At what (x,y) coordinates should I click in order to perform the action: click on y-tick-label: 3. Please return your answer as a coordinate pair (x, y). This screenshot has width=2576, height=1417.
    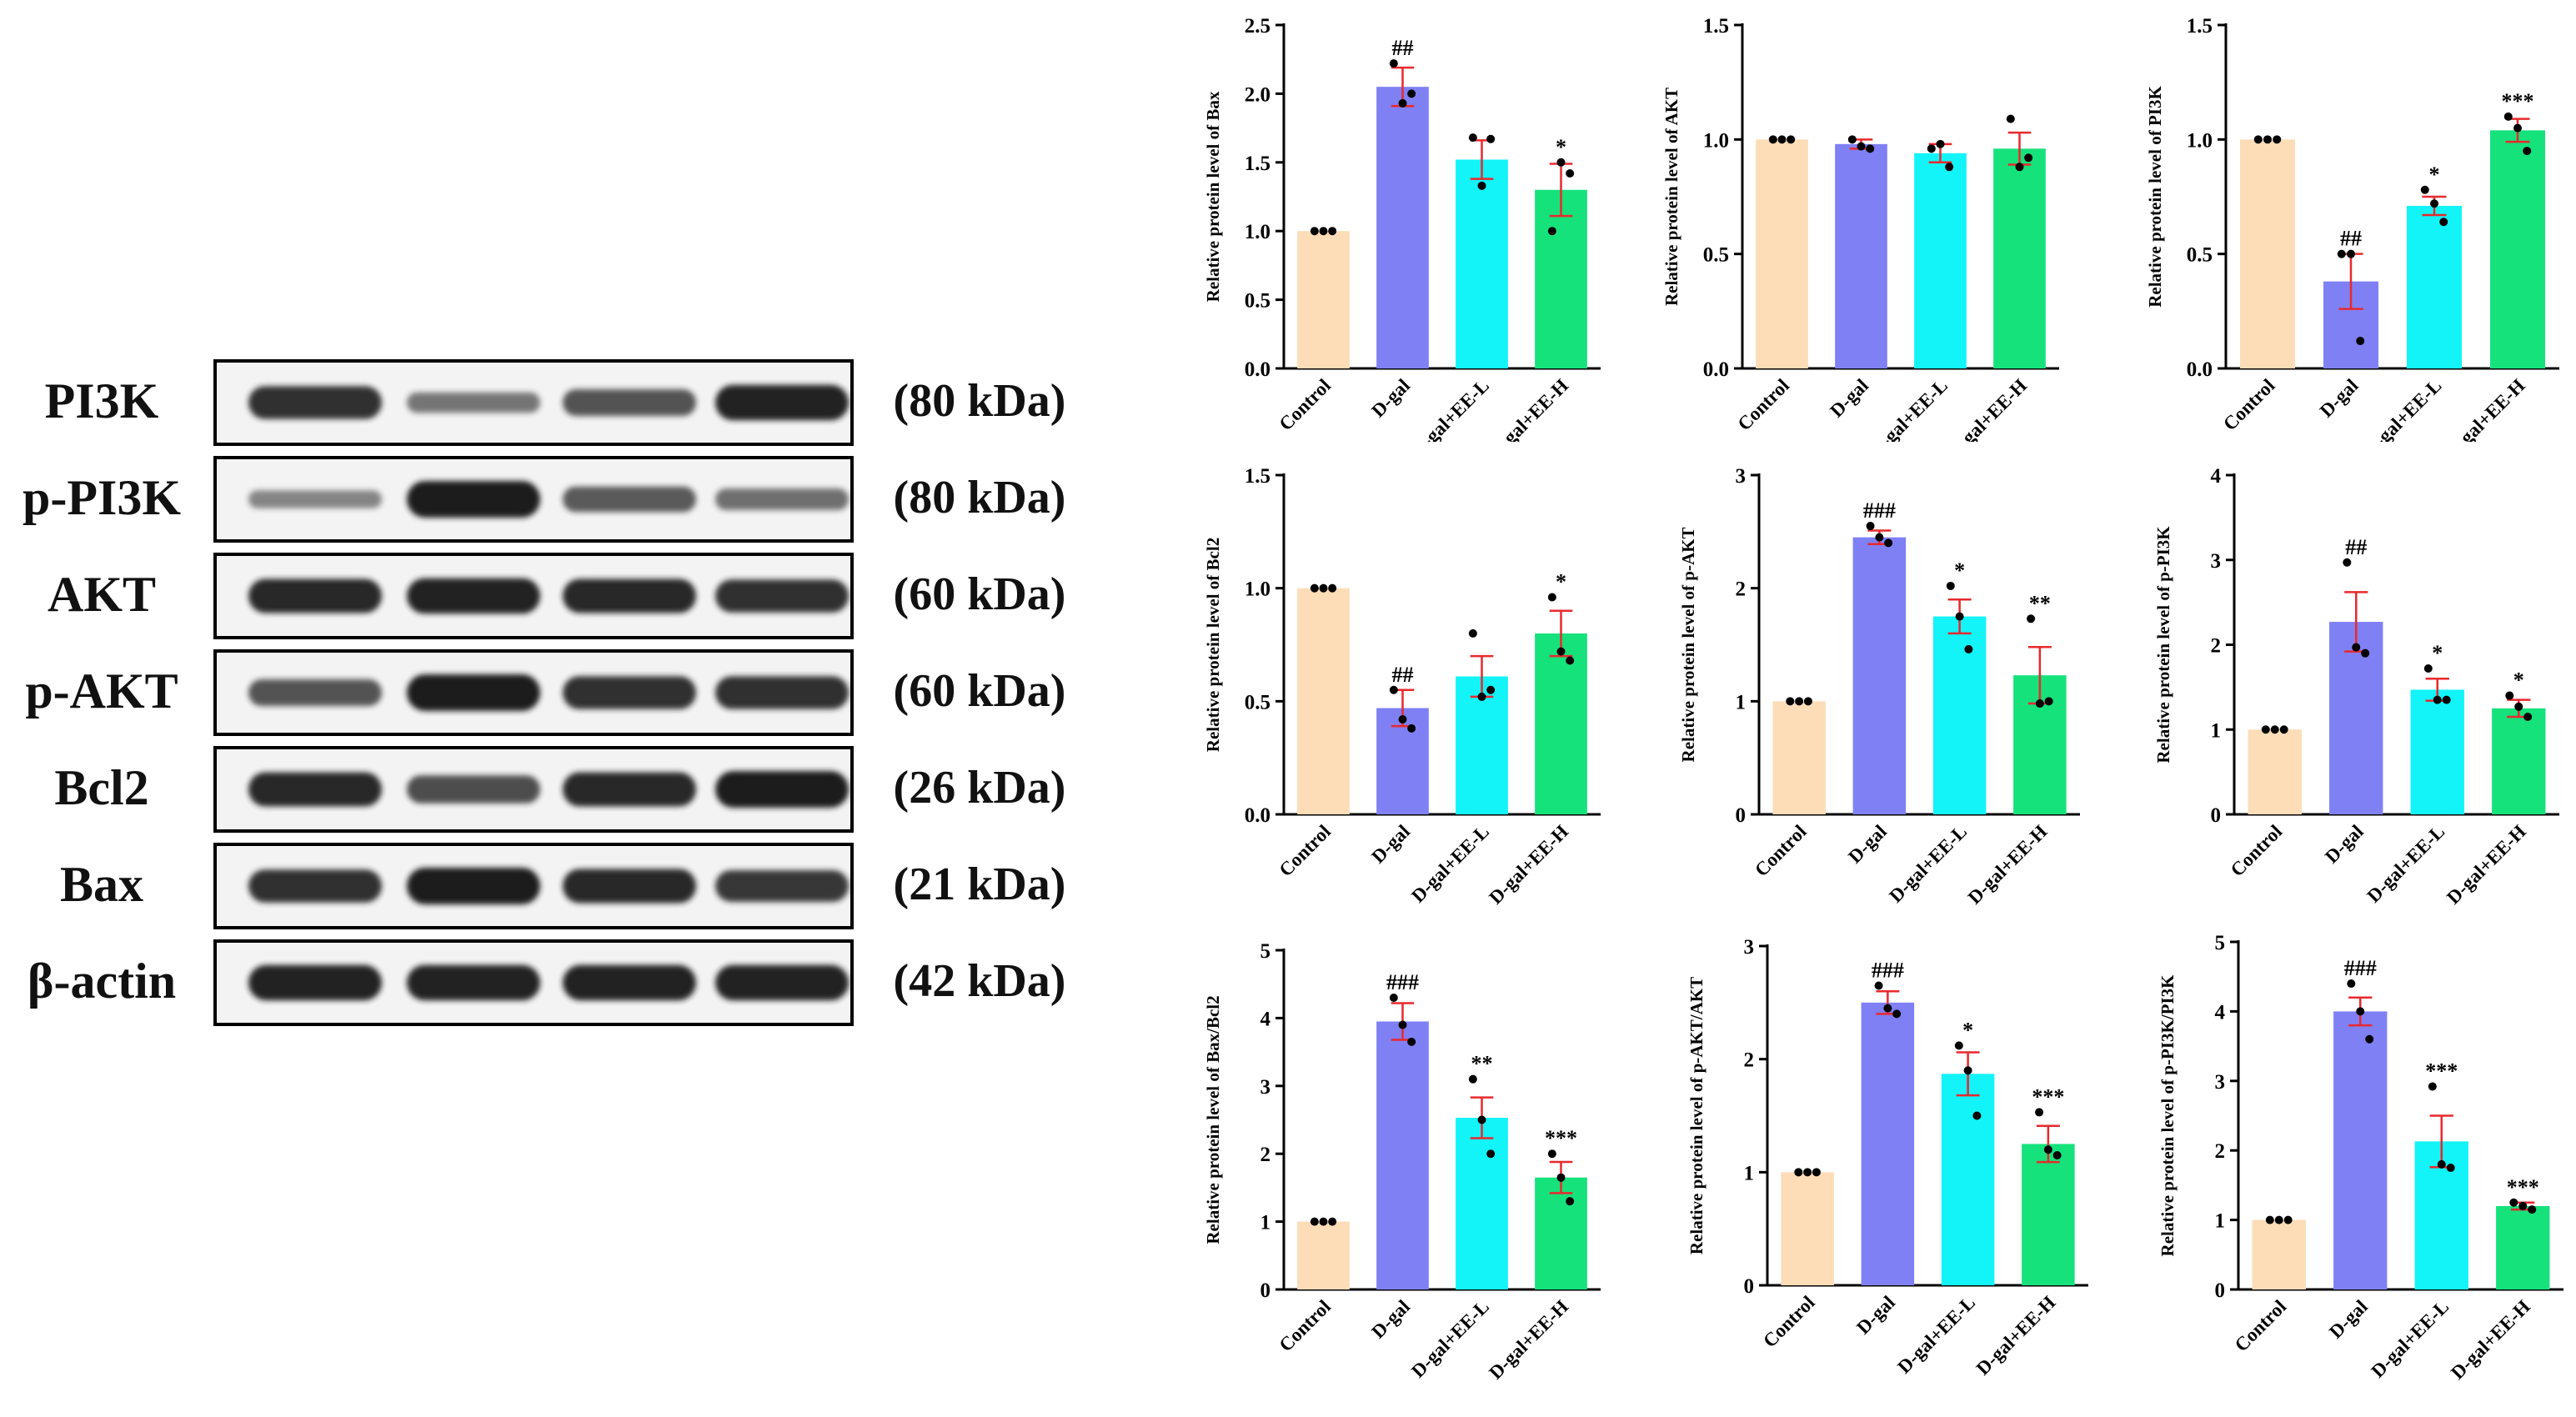
    Looking at the image, I should click on (2216, 561).